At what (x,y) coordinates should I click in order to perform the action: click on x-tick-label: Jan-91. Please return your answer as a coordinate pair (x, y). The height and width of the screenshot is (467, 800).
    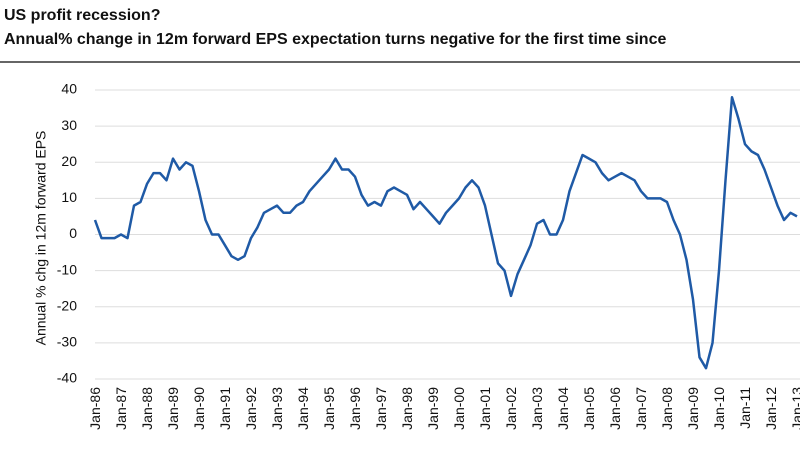
    Looking at the image, I should click on (225, 408).